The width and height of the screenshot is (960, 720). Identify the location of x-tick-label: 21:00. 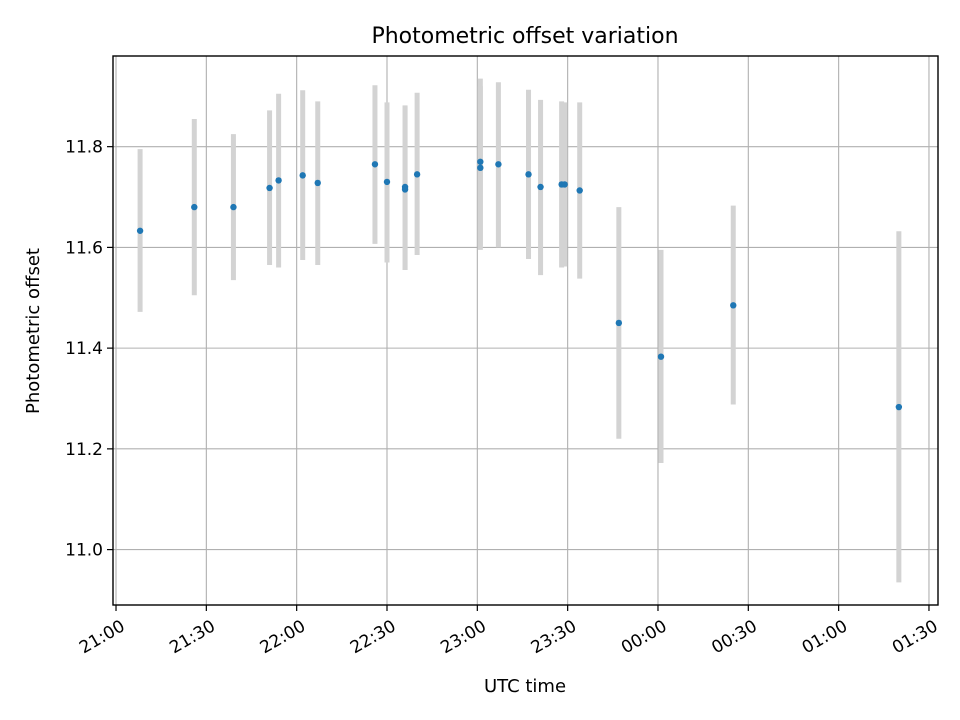
(102, 637).